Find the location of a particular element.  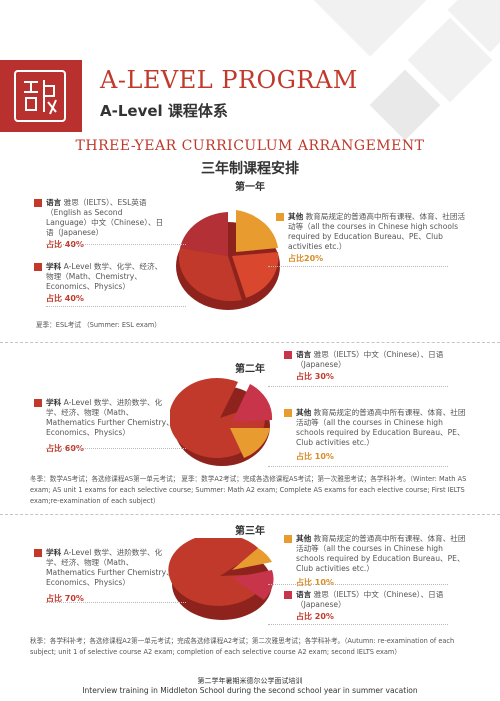

seal-logo-icon is located at coordinates (40, 96).